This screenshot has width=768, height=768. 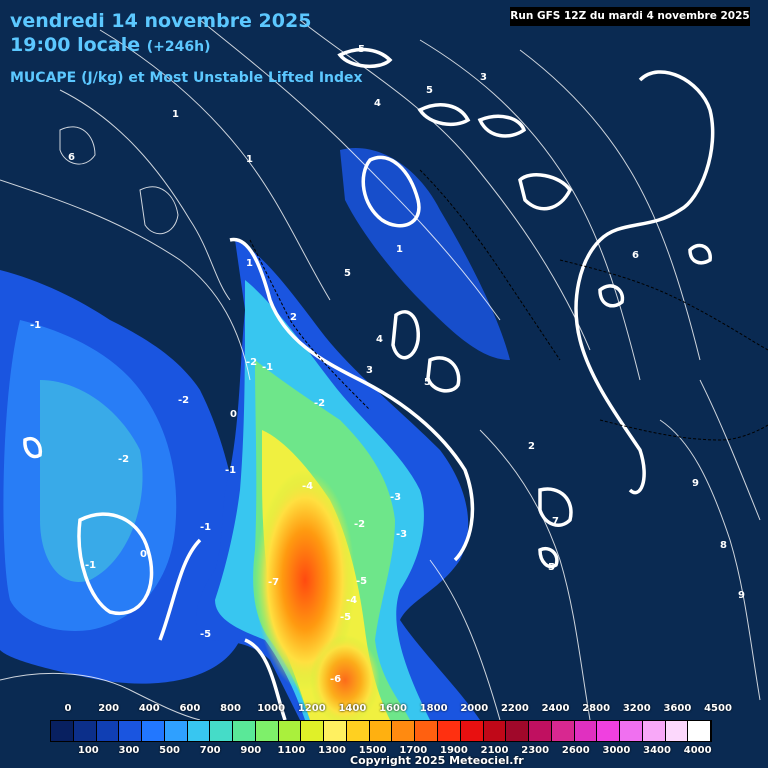 I want to click on li-label: -7, so click(x=273, y=582).